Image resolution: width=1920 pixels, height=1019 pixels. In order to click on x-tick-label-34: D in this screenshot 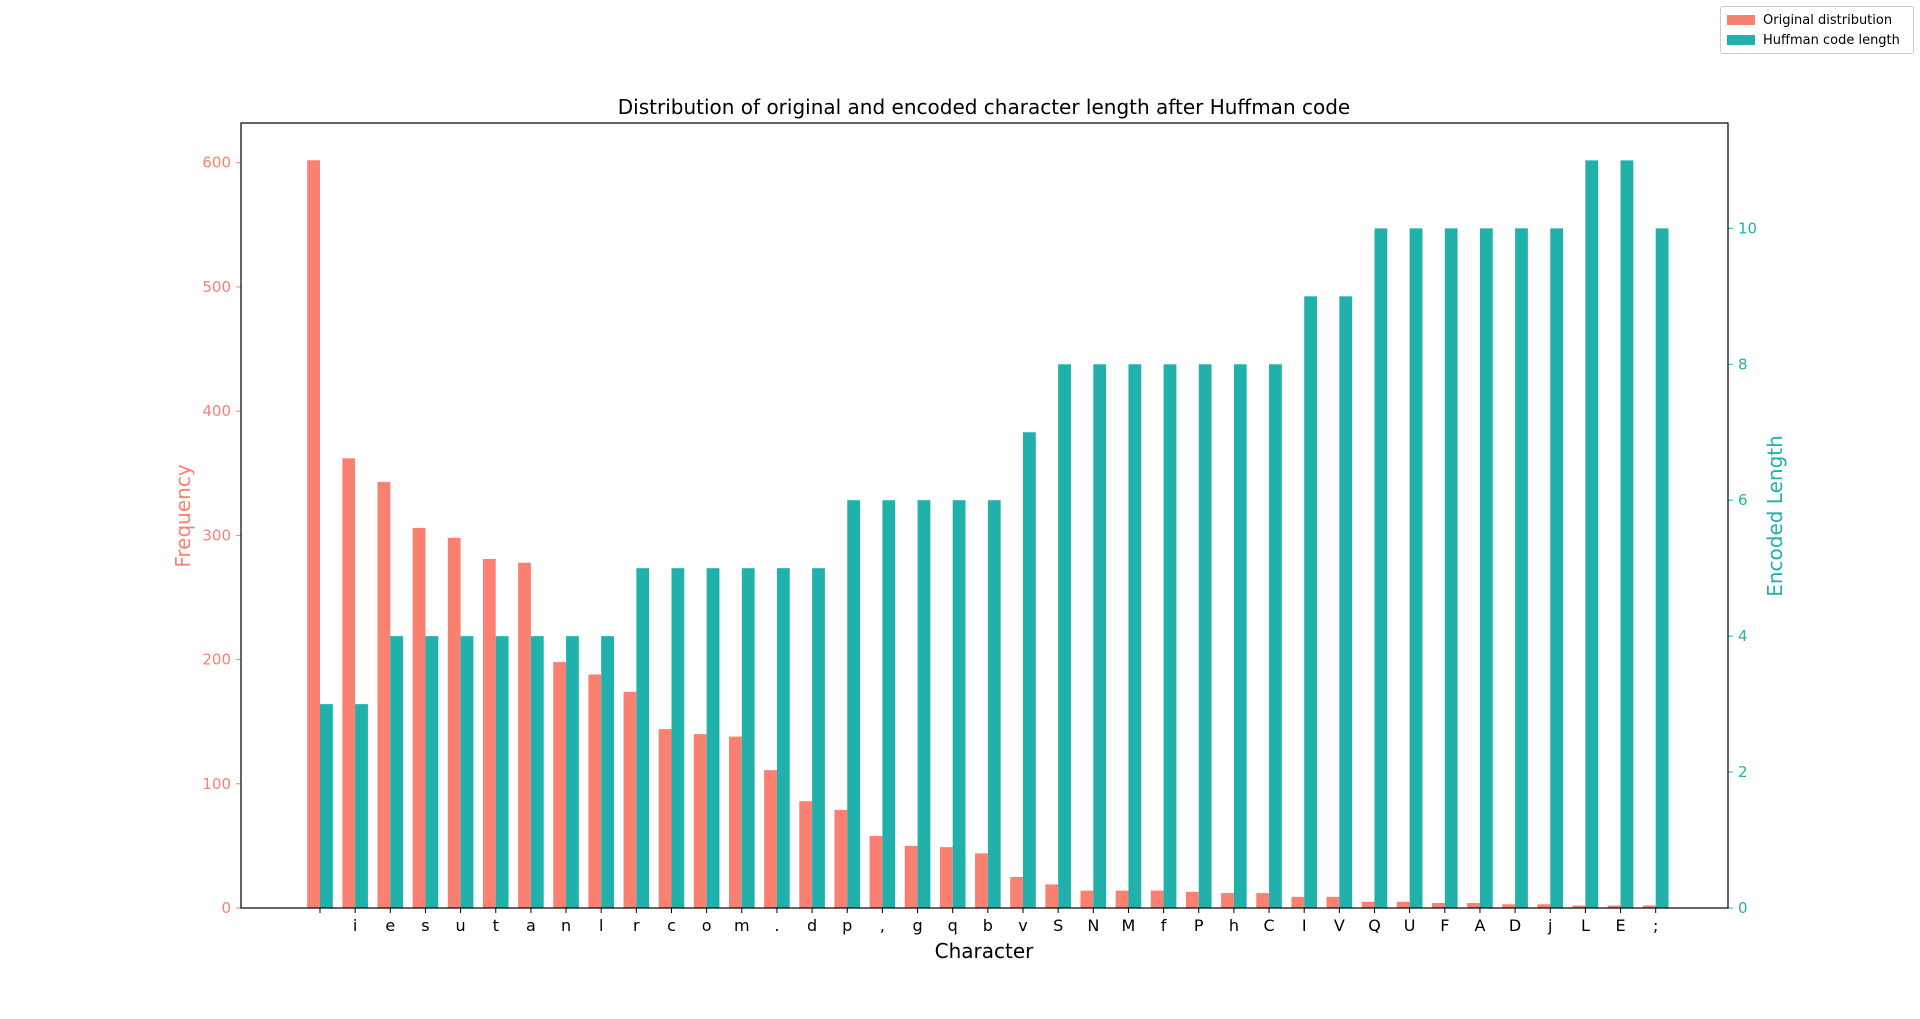, I will do `click(1515, 925)`.